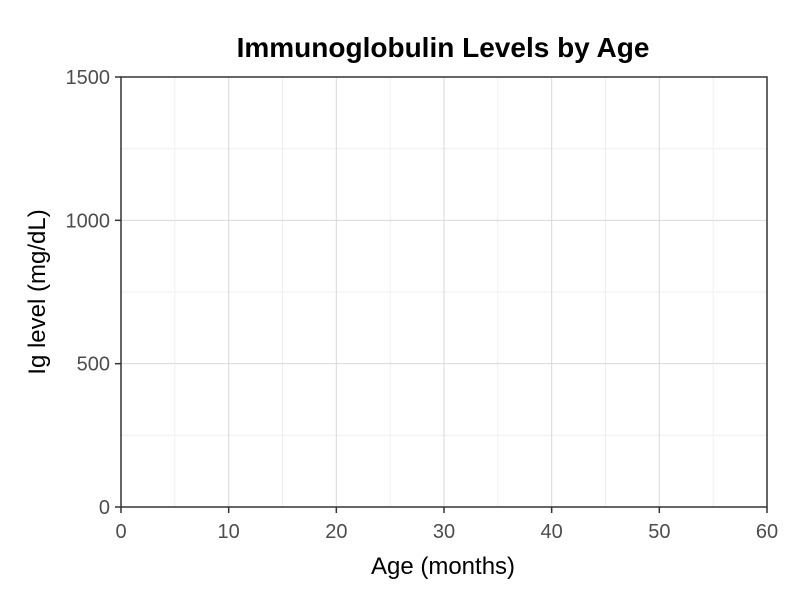 The width and height of the screenshot is (800, 600). I want to click on y-tick-label: 1500, so click(88, 78).